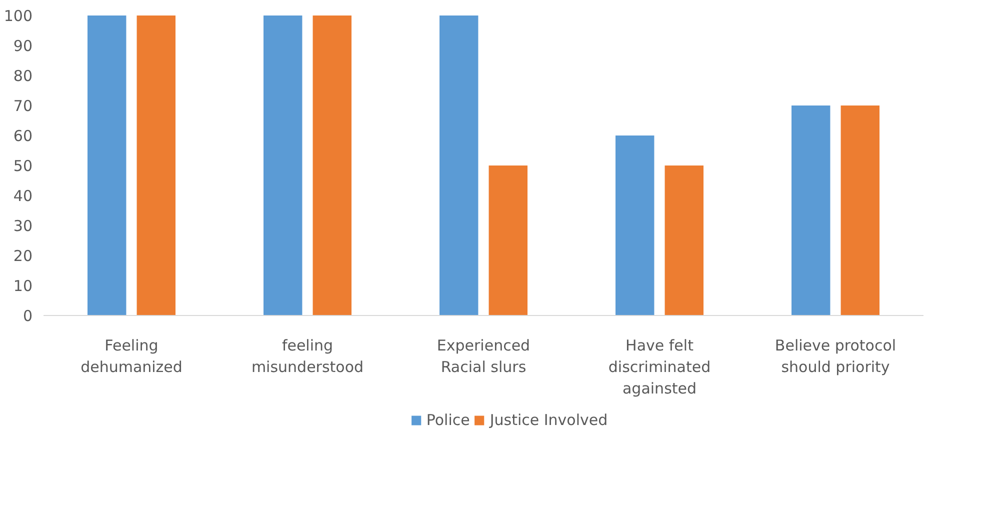 The width and height of the screenshot is (984, 517). What do you see at coordinates (131, 356) in the screenshot?
I see `x-tick-label: Feeling dehumanized` at bounding box center [131, 356].